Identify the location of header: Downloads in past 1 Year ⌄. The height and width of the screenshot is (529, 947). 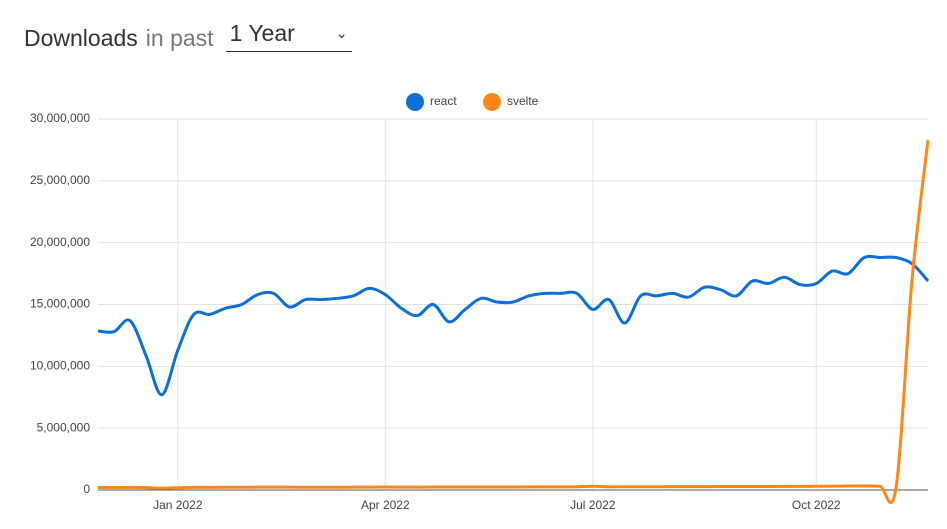
(188, 35).